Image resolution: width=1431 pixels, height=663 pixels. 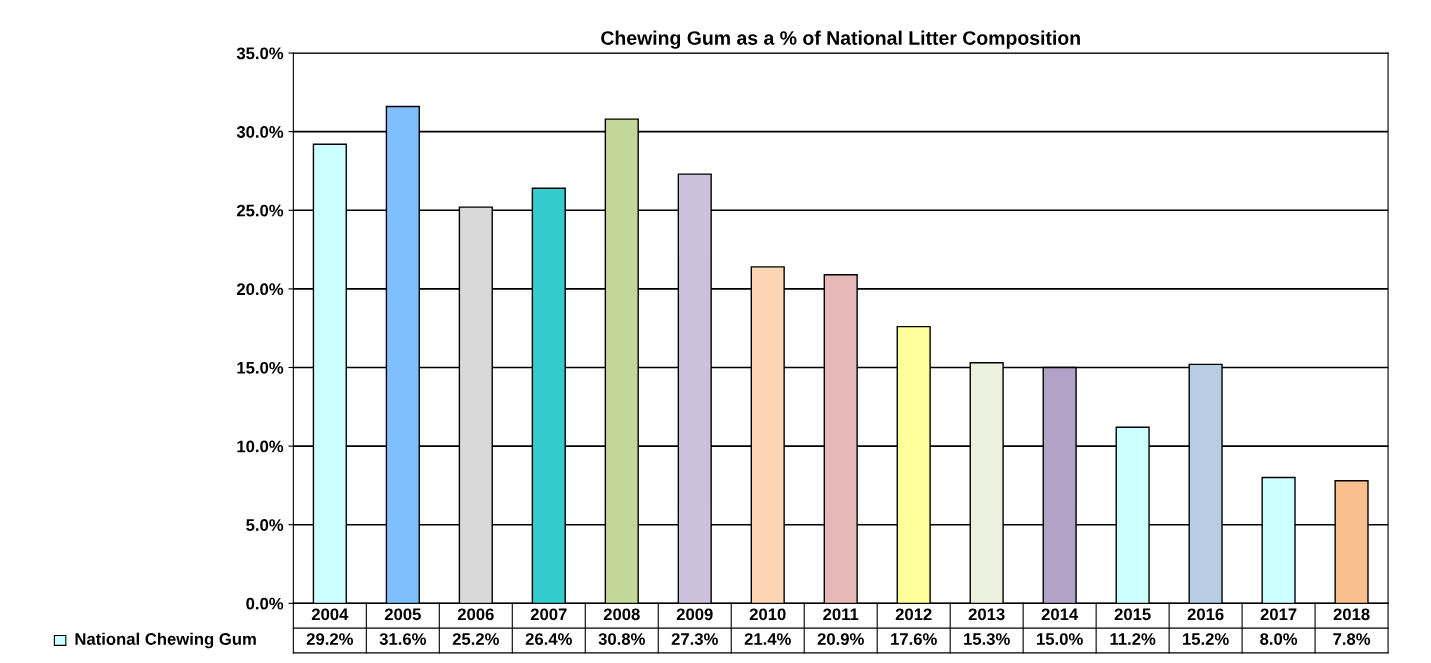 What do you see at coordinates (1278, 614) in the screenshot?
I see `x-tick-label: 2017` at bounding box center [1278, 614].